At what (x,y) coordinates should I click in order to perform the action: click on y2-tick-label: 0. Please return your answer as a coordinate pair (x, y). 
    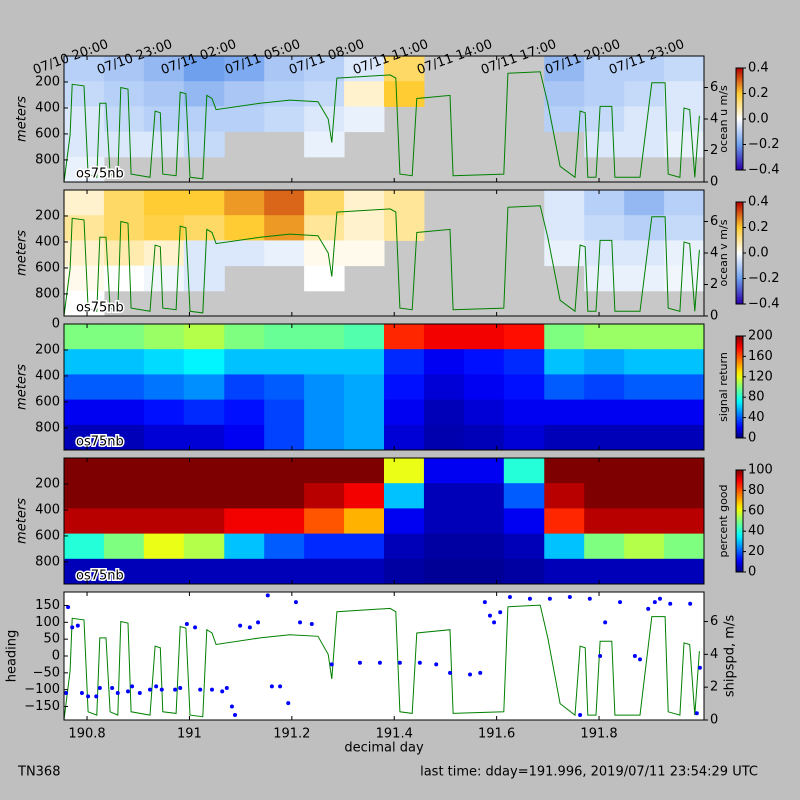
    Looking at the image, I should click on (714, 720).